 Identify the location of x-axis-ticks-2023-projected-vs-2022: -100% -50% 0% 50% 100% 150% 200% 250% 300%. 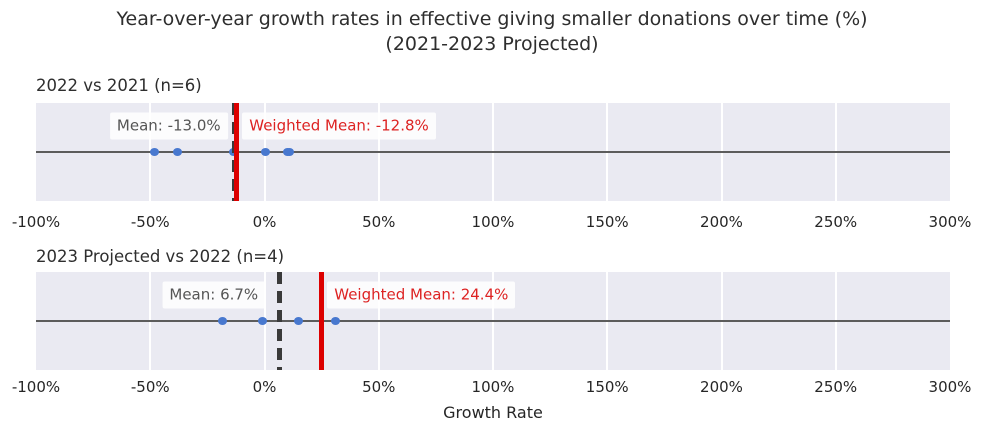
(492, 387).